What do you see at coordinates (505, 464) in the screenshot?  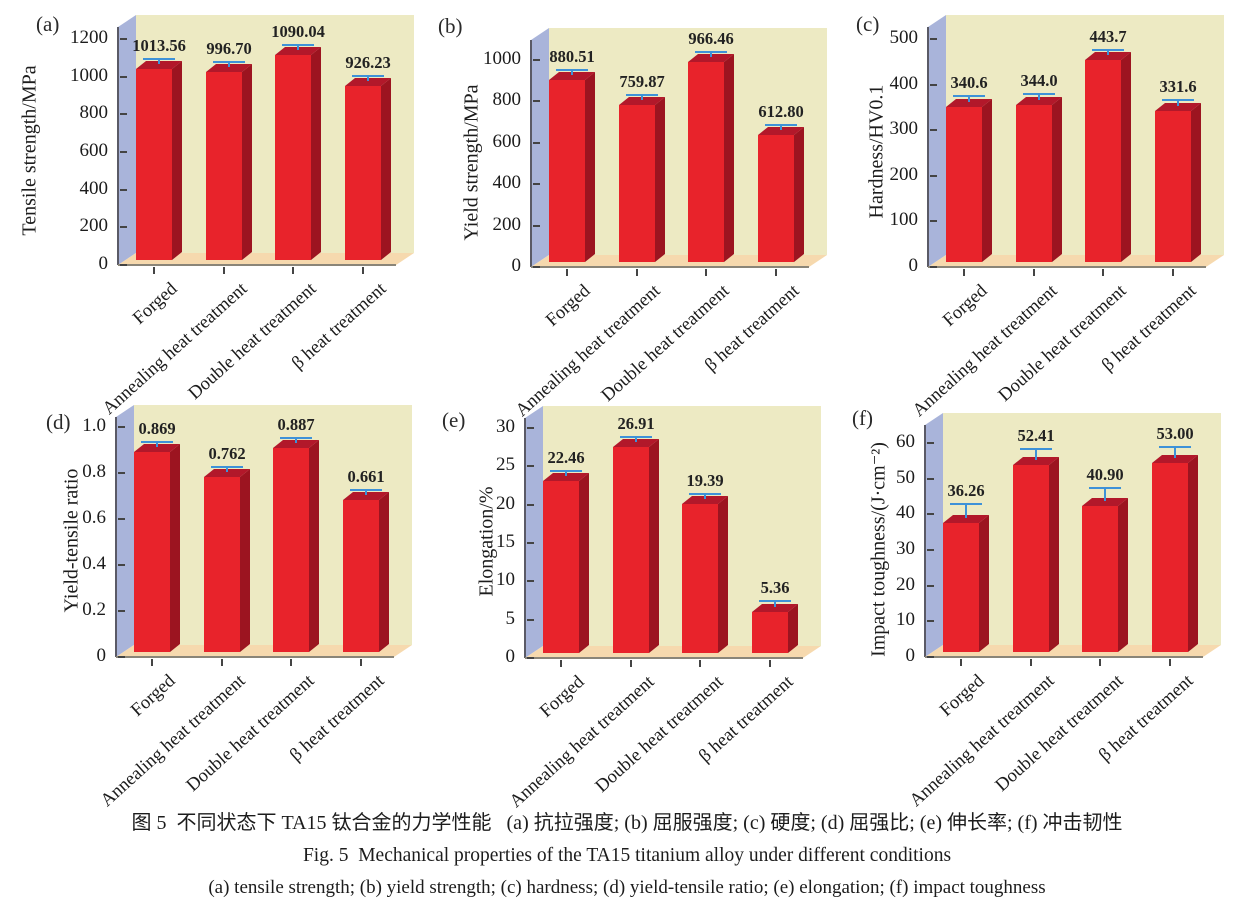 I see `y-tick-label: 25` at bounding box center [505, 464].